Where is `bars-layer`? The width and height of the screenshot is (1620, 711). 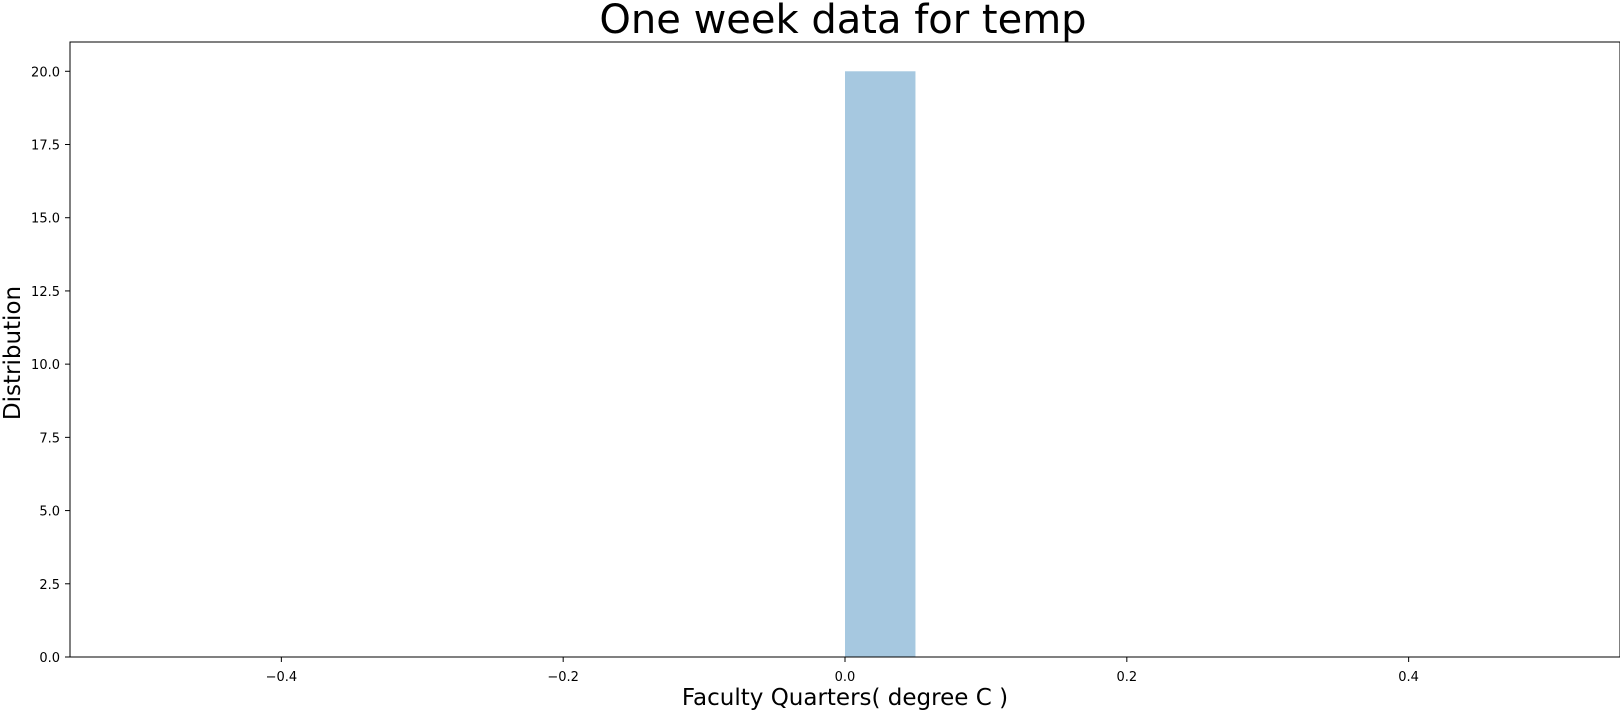
bars-layer is located at coordinates (880, 364).